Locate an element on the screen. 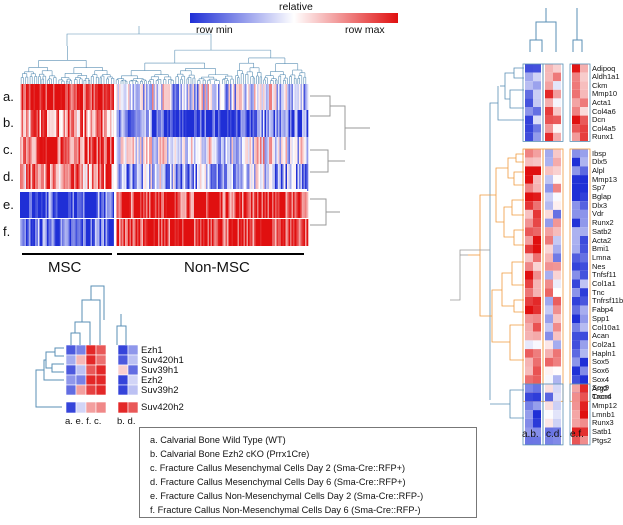 This screenshot has height=525, width=623. small-heatmap-cell is located at coordinates (123, 360).